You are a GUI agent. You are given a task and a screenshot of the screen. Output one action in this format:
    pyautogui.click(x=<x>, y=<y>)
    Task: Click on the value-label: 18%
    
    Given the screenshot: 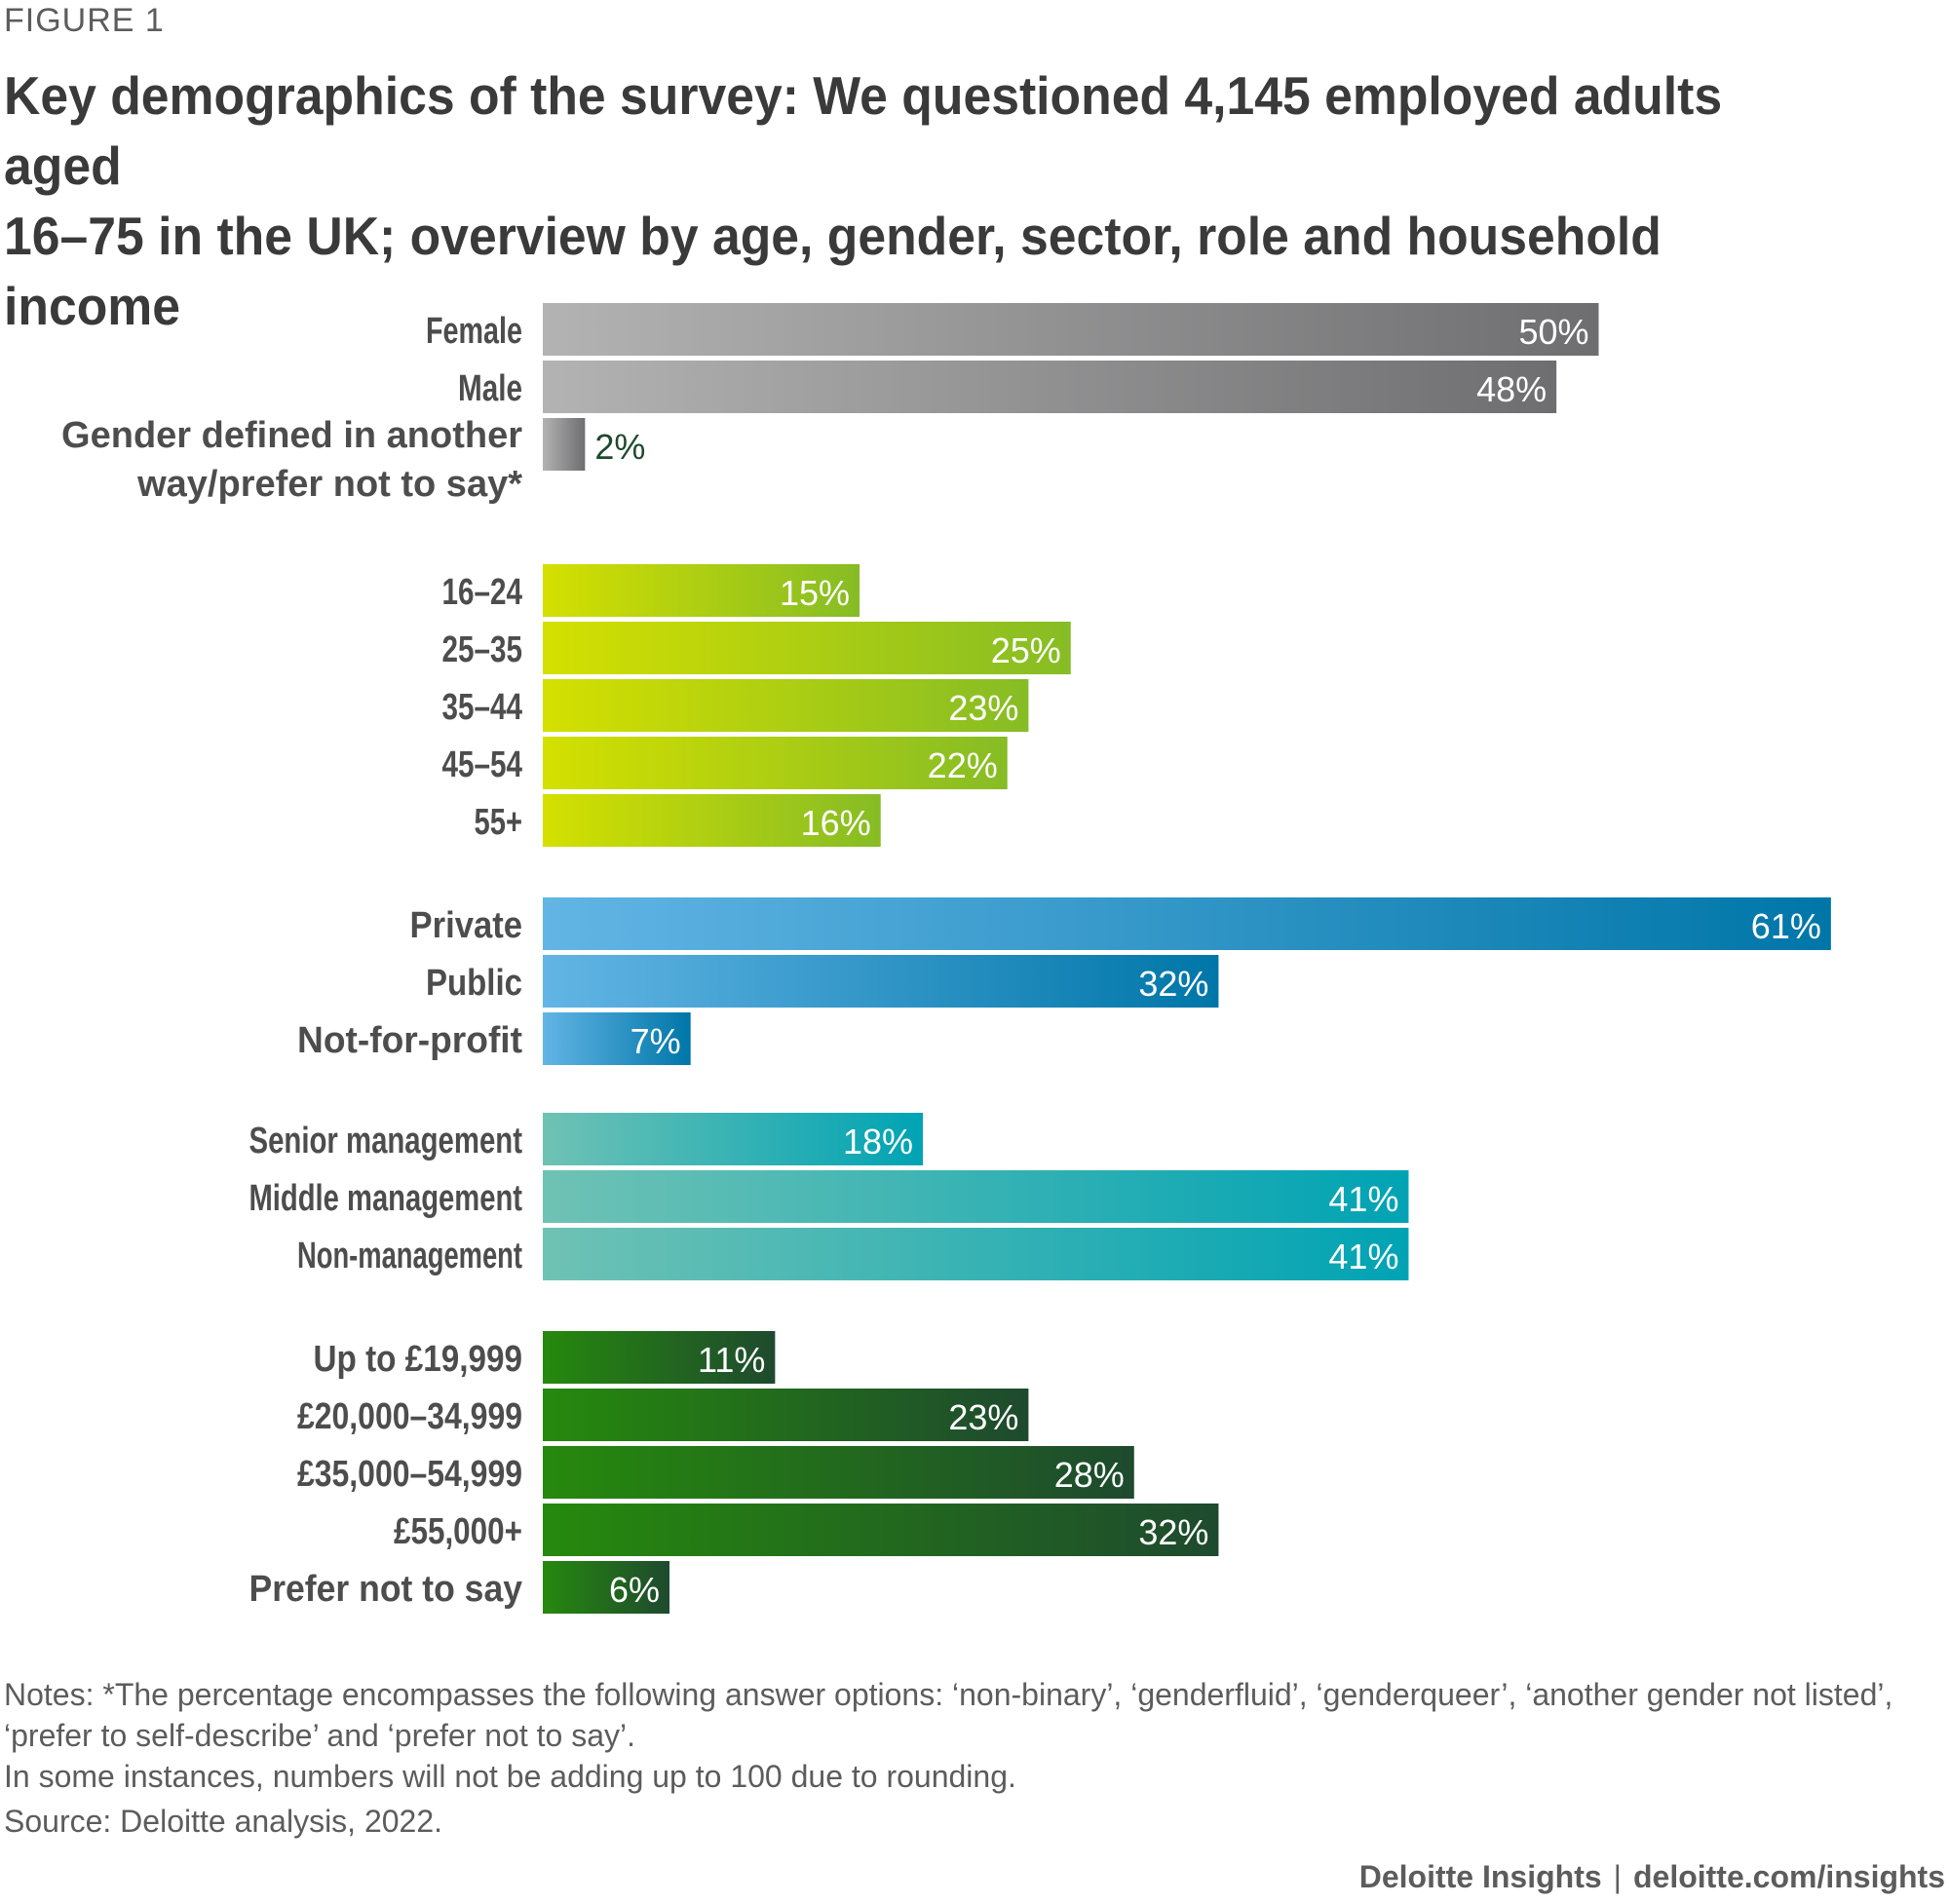 What is the action you would take?
    pyautogui.click(x=878, y=1141)
    